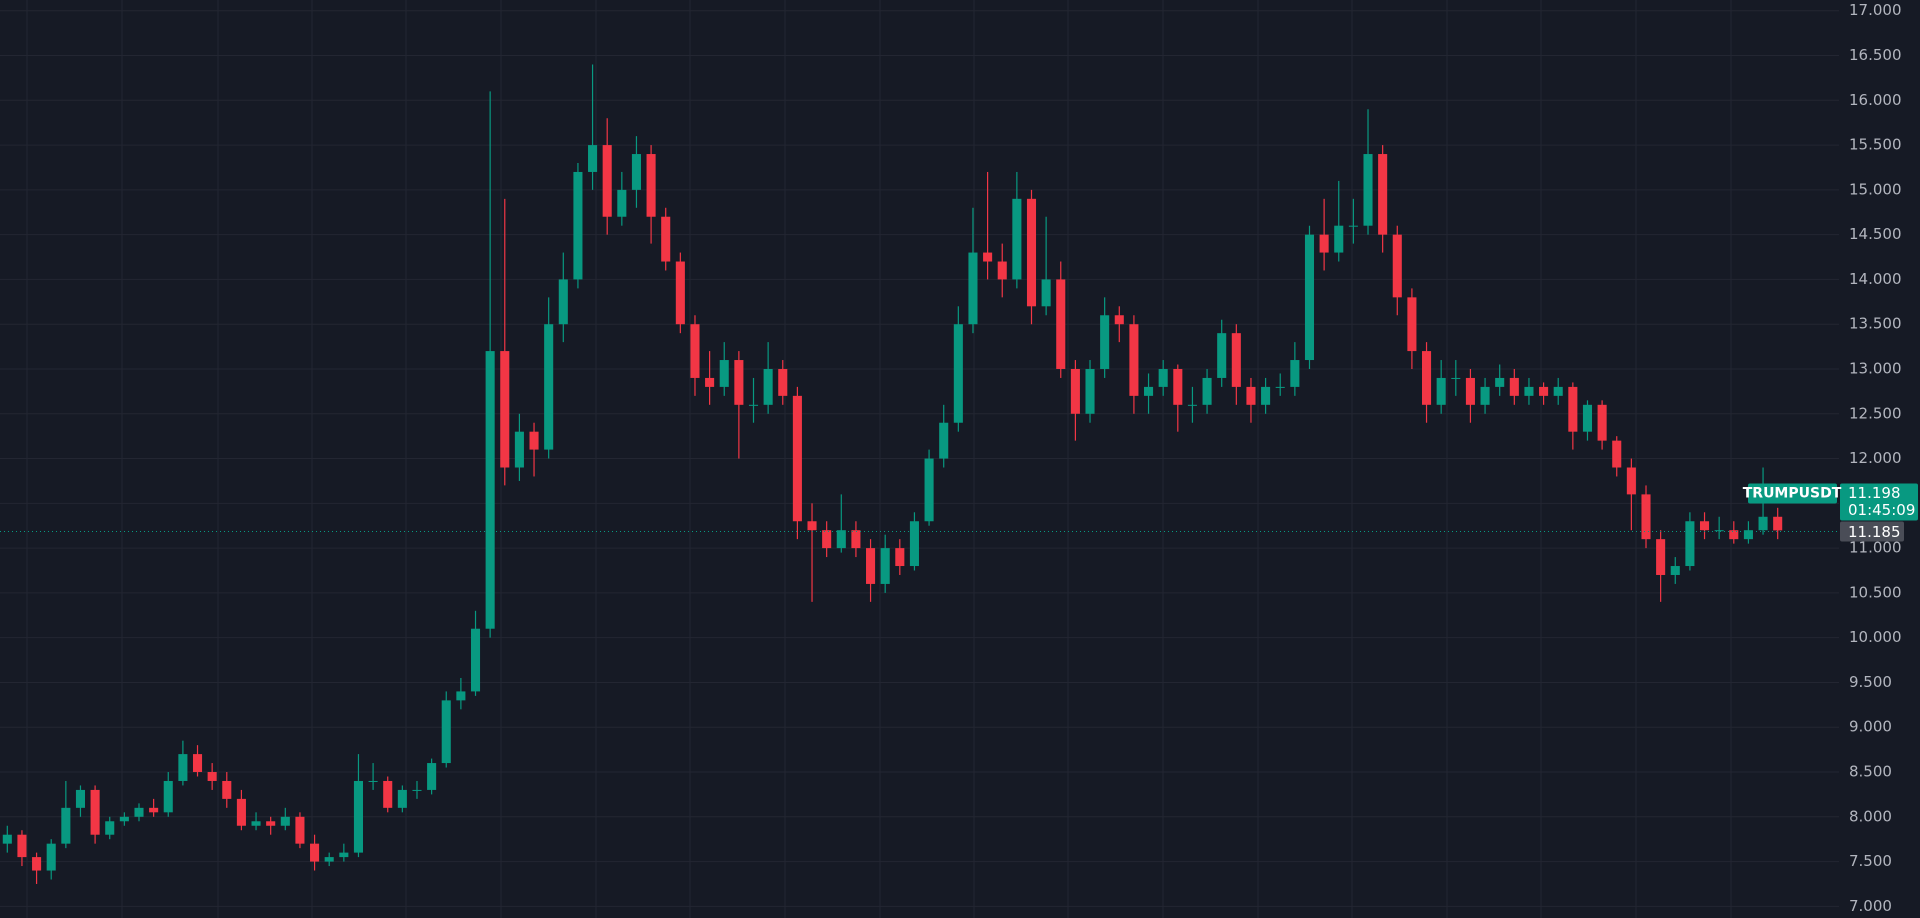 The width and height of the screenshot is (1920, 918). Describe the element at coordinates (1870, 861) in the screenshot. I see `y-tick-label: 7.500` at that location.